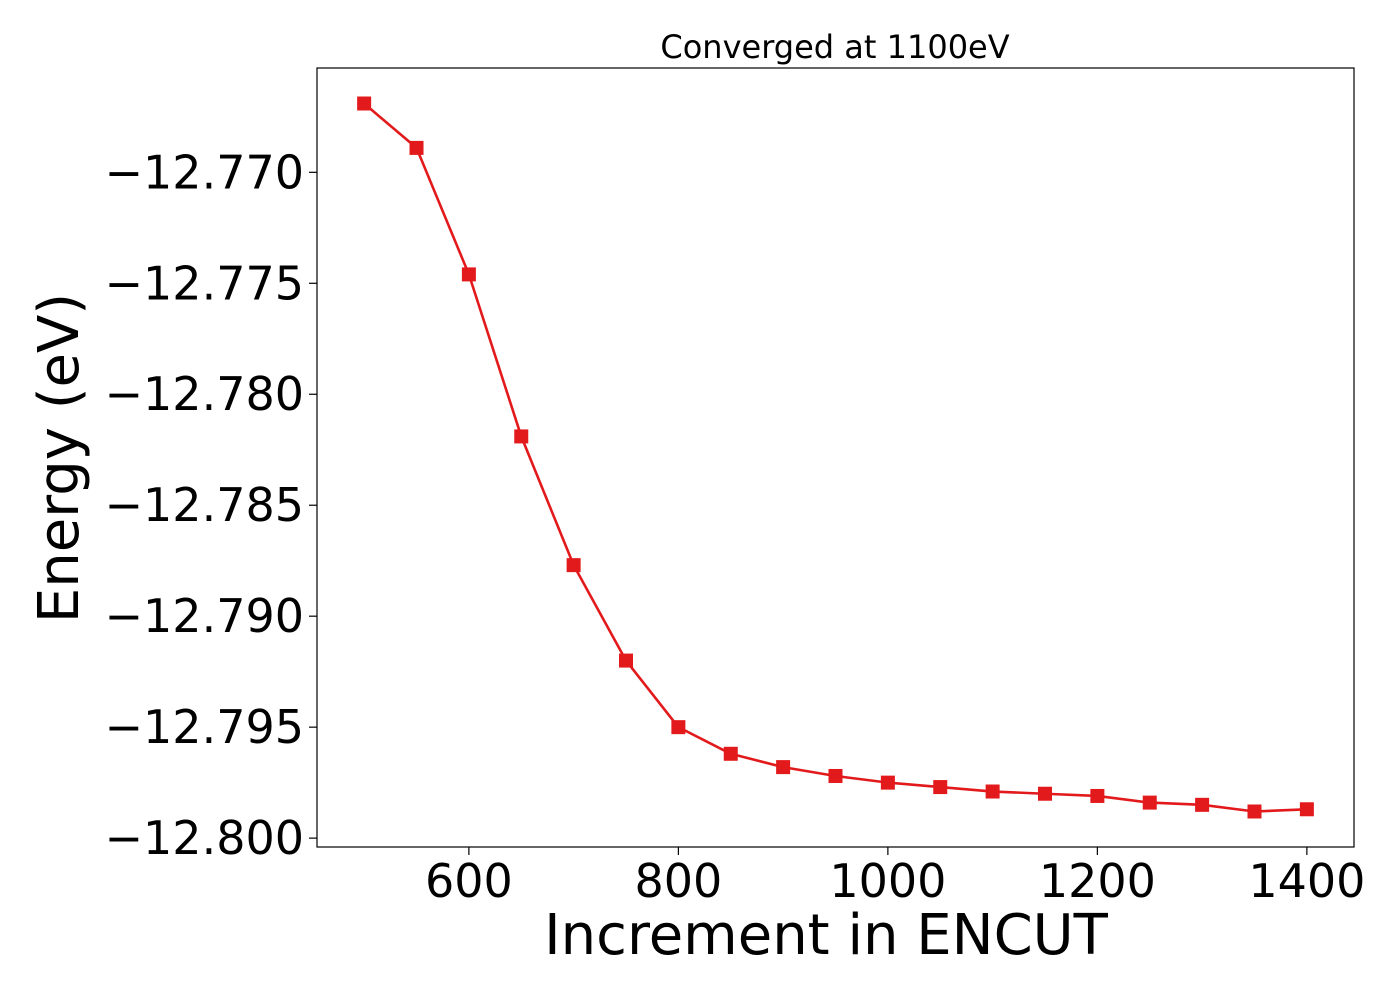  What do you see at coordinates (205, 838) in the screenshot?
I see `y-tick-label: −12.800` at bounding box center [205, 838].